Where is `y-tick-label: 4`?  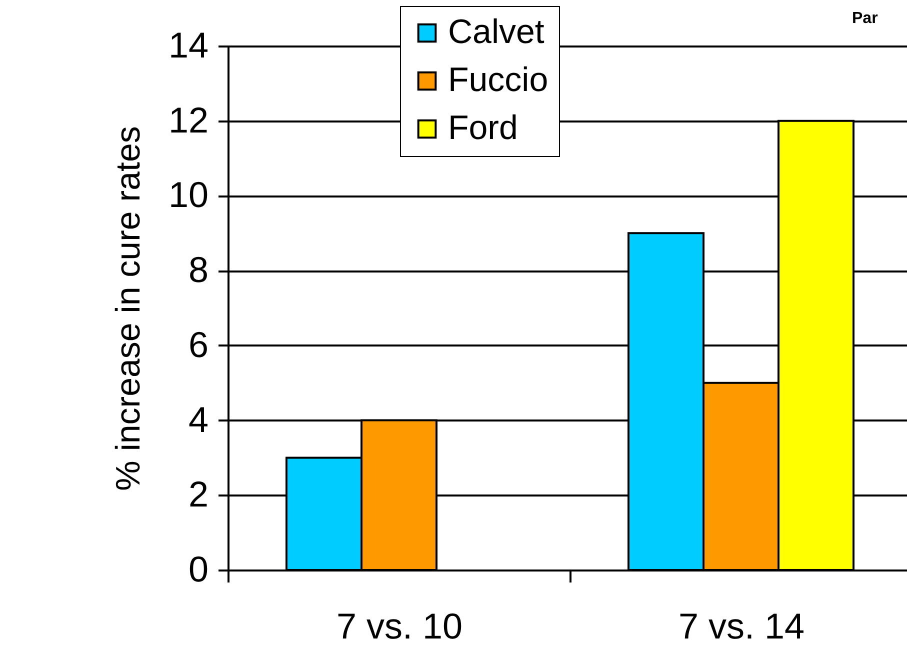
y-tick-label: 4 is located at coordinates (198, 419).